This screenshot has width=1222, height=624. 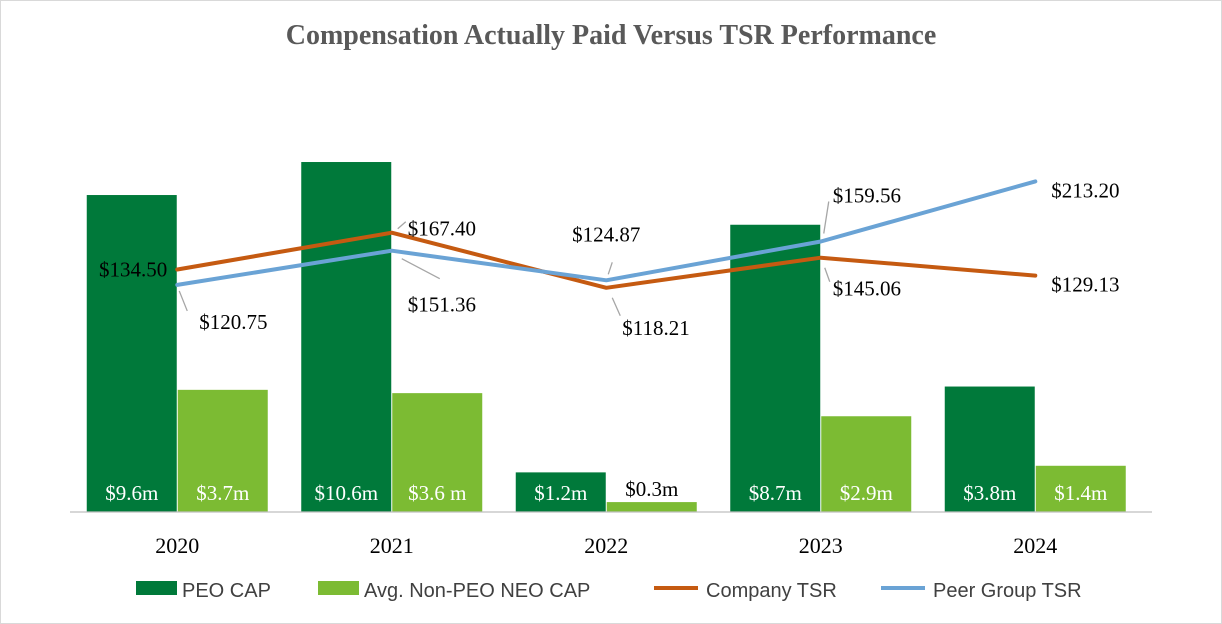 What do you see at coordinates (222, 450) in the screenshot?
I see `bar-avg-non-peo-neo-cap-2020` at bounding box center [222, 450].